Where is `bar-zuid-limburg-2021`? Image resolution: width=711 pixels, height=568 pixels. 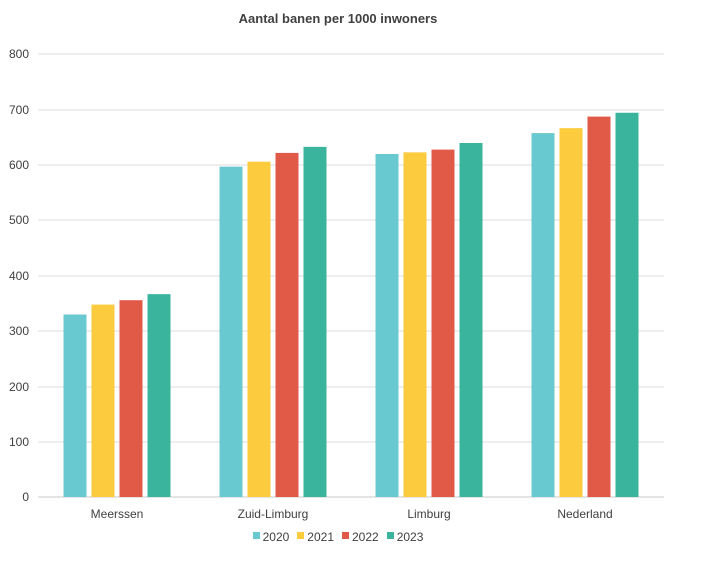 bar-zuid-limburg-2021 is located at coordinates (259, 329).